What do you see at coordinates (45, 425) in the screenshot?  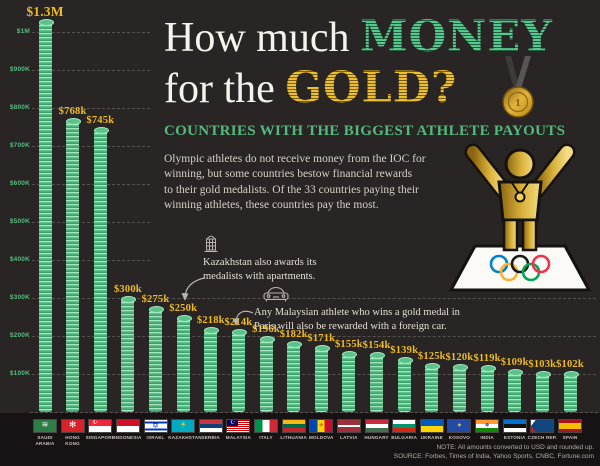 I see `flag-emblem: ≋` at bounding box center [45, 425].